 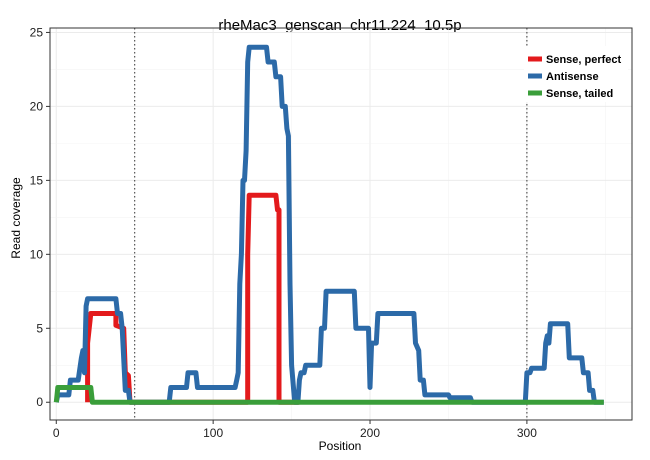 What do you see at coordinates (39, 328) in the screenshot?
I see `y-tick-label: 5` at bounding box center [39, 328].